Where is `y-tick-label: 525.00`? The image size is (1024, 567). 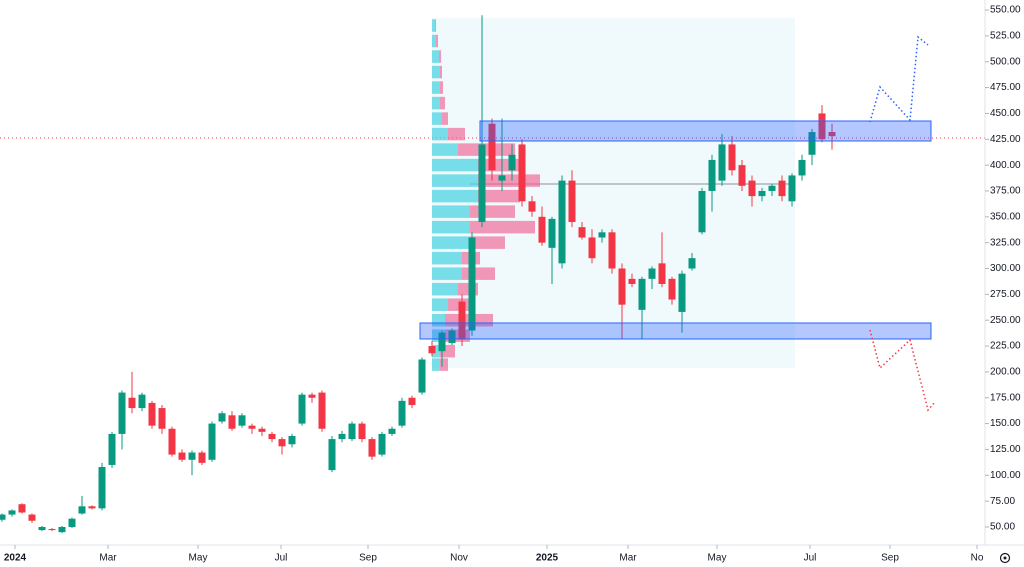
y-tick-label: 525.00 is located at coordinates (1005, 36).